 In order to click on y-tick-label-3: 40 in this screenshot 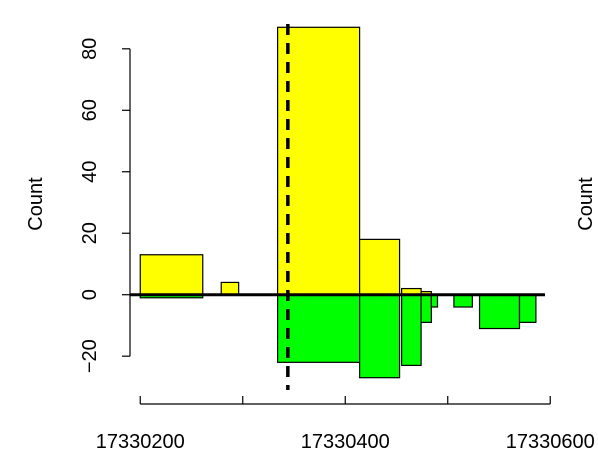, I will do `click(90, 172)`.